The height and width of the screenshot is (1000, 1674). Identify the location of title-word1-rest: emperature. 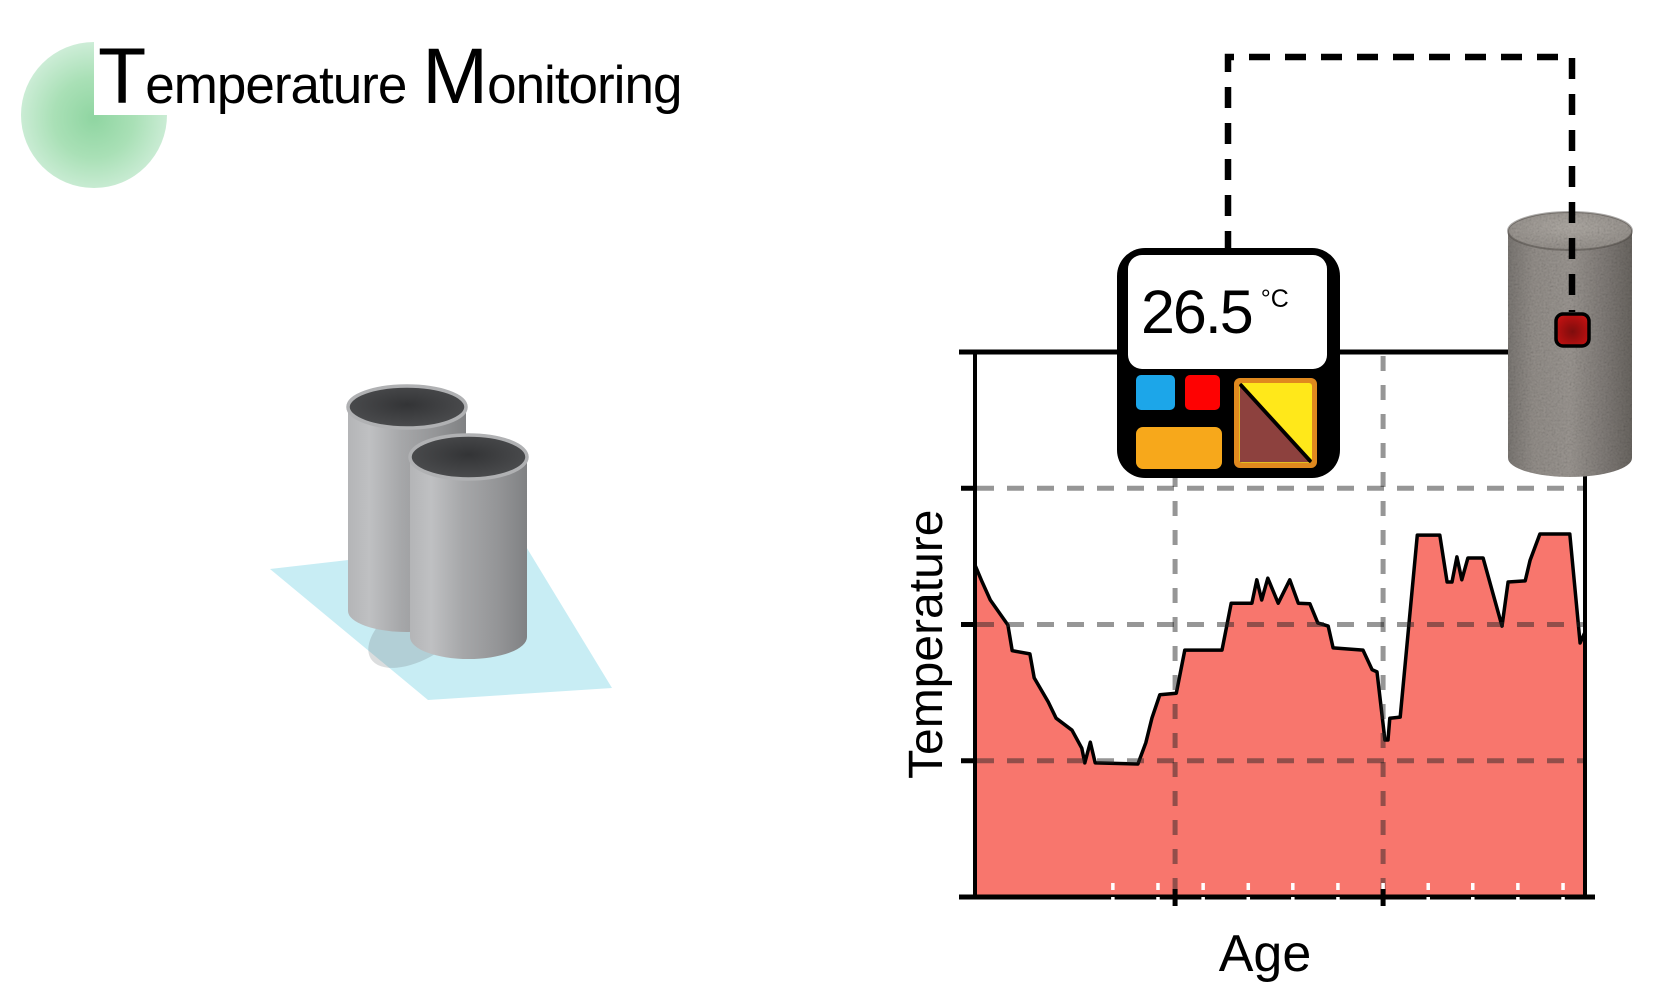
(276, 85).